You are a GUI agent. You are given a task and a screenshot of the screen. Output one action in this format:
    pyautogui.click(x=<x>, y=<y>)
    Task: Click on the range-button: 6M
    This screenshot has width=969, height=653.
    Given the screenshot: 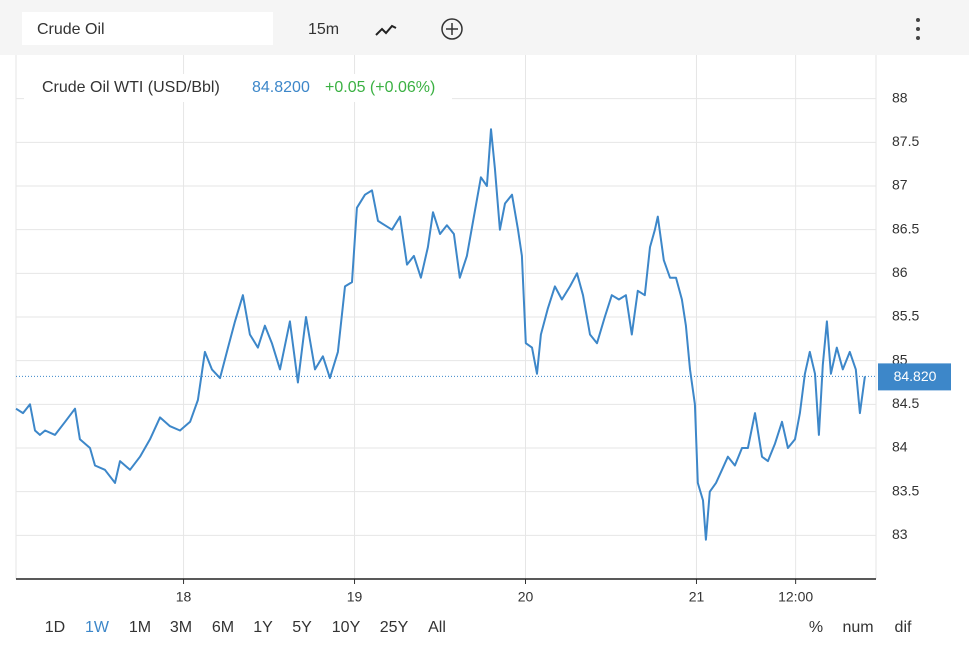 What is the action you would take?
    pyautogui.click(x=223, y=627)
    